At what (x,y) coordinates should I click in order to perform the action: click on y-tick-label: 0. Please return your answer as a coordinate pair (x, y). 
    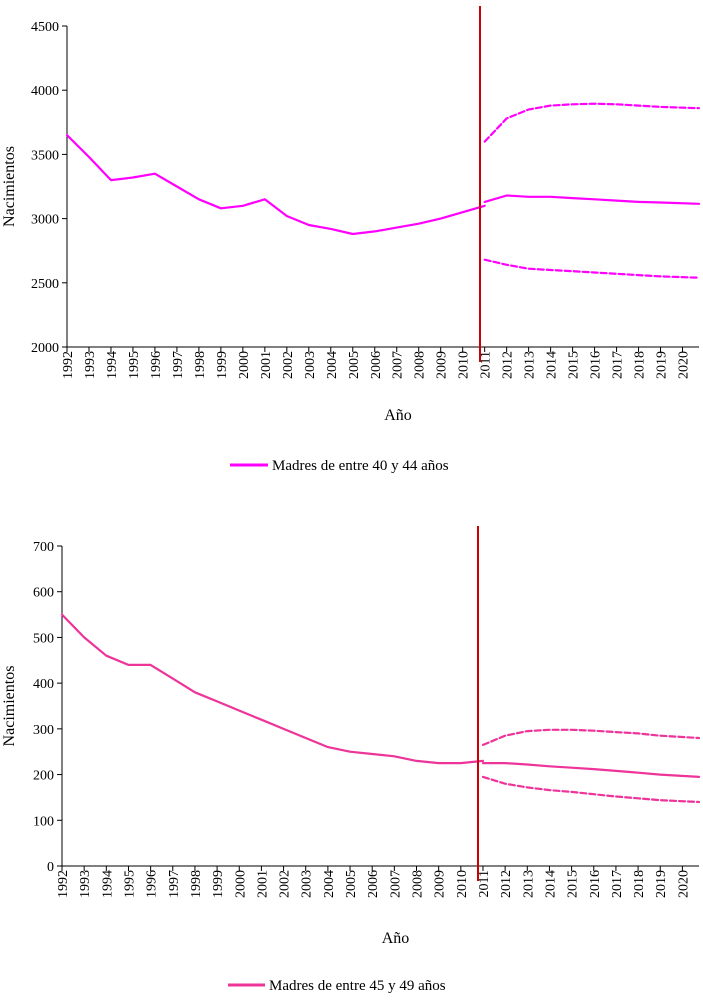
    Looking at the image, I should click on (50, 867).